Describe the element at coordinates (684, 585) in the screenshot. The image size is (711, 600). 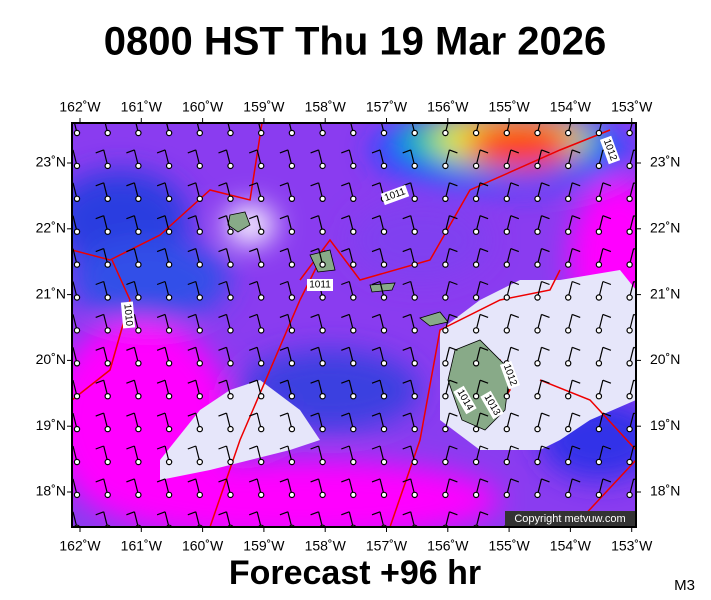
I see `model-label: M3` at that location.